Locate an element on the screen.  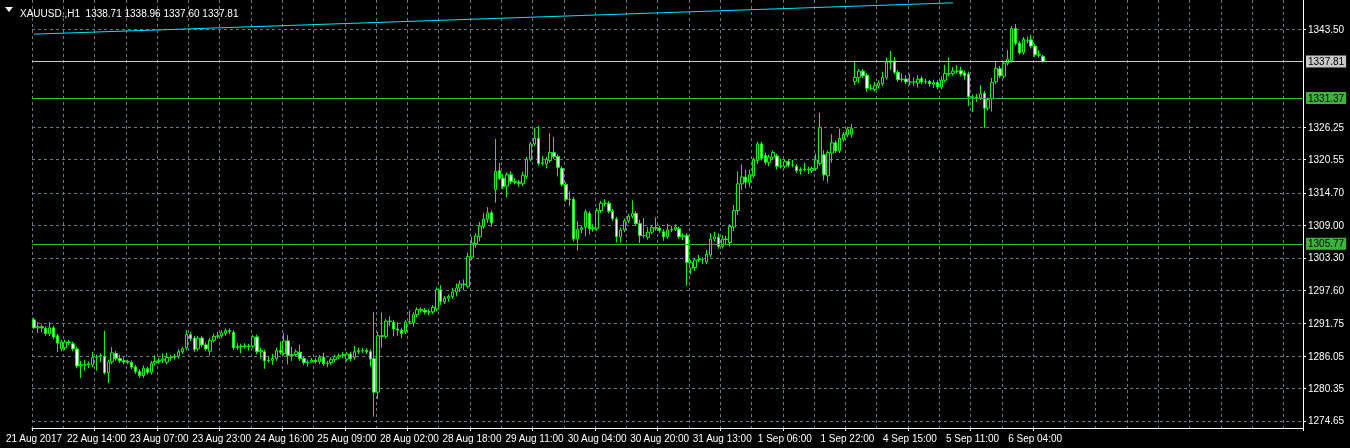
y-tick-label: 1303.30 is located at coordinates (1326, 258).